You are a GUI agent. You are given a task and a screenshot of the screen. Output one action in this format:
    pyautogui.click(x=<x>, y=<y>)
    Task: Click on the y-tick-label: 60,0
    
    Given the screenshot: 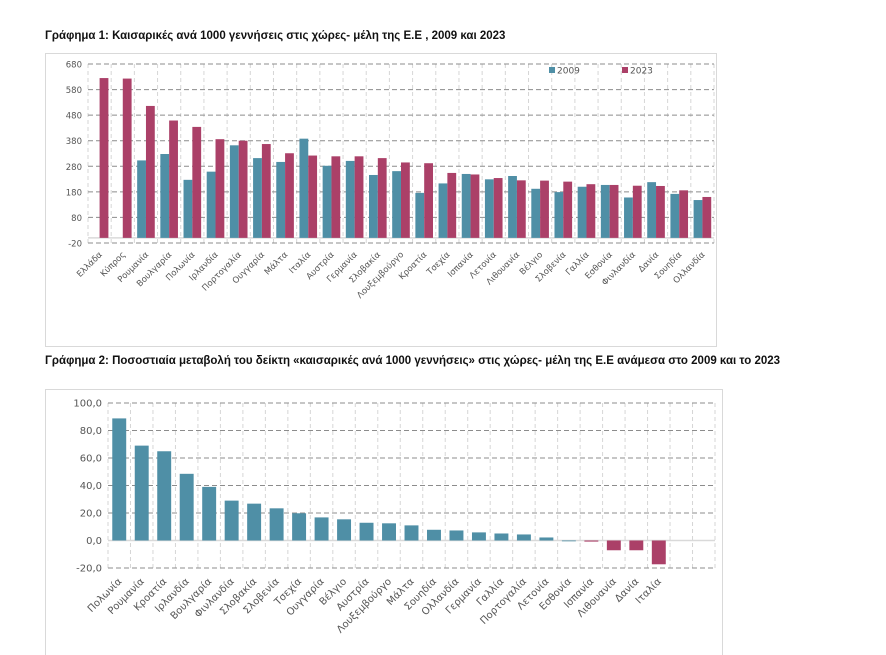 What is the action you would take?
    pyautogui.click(x=91, y=459)
    